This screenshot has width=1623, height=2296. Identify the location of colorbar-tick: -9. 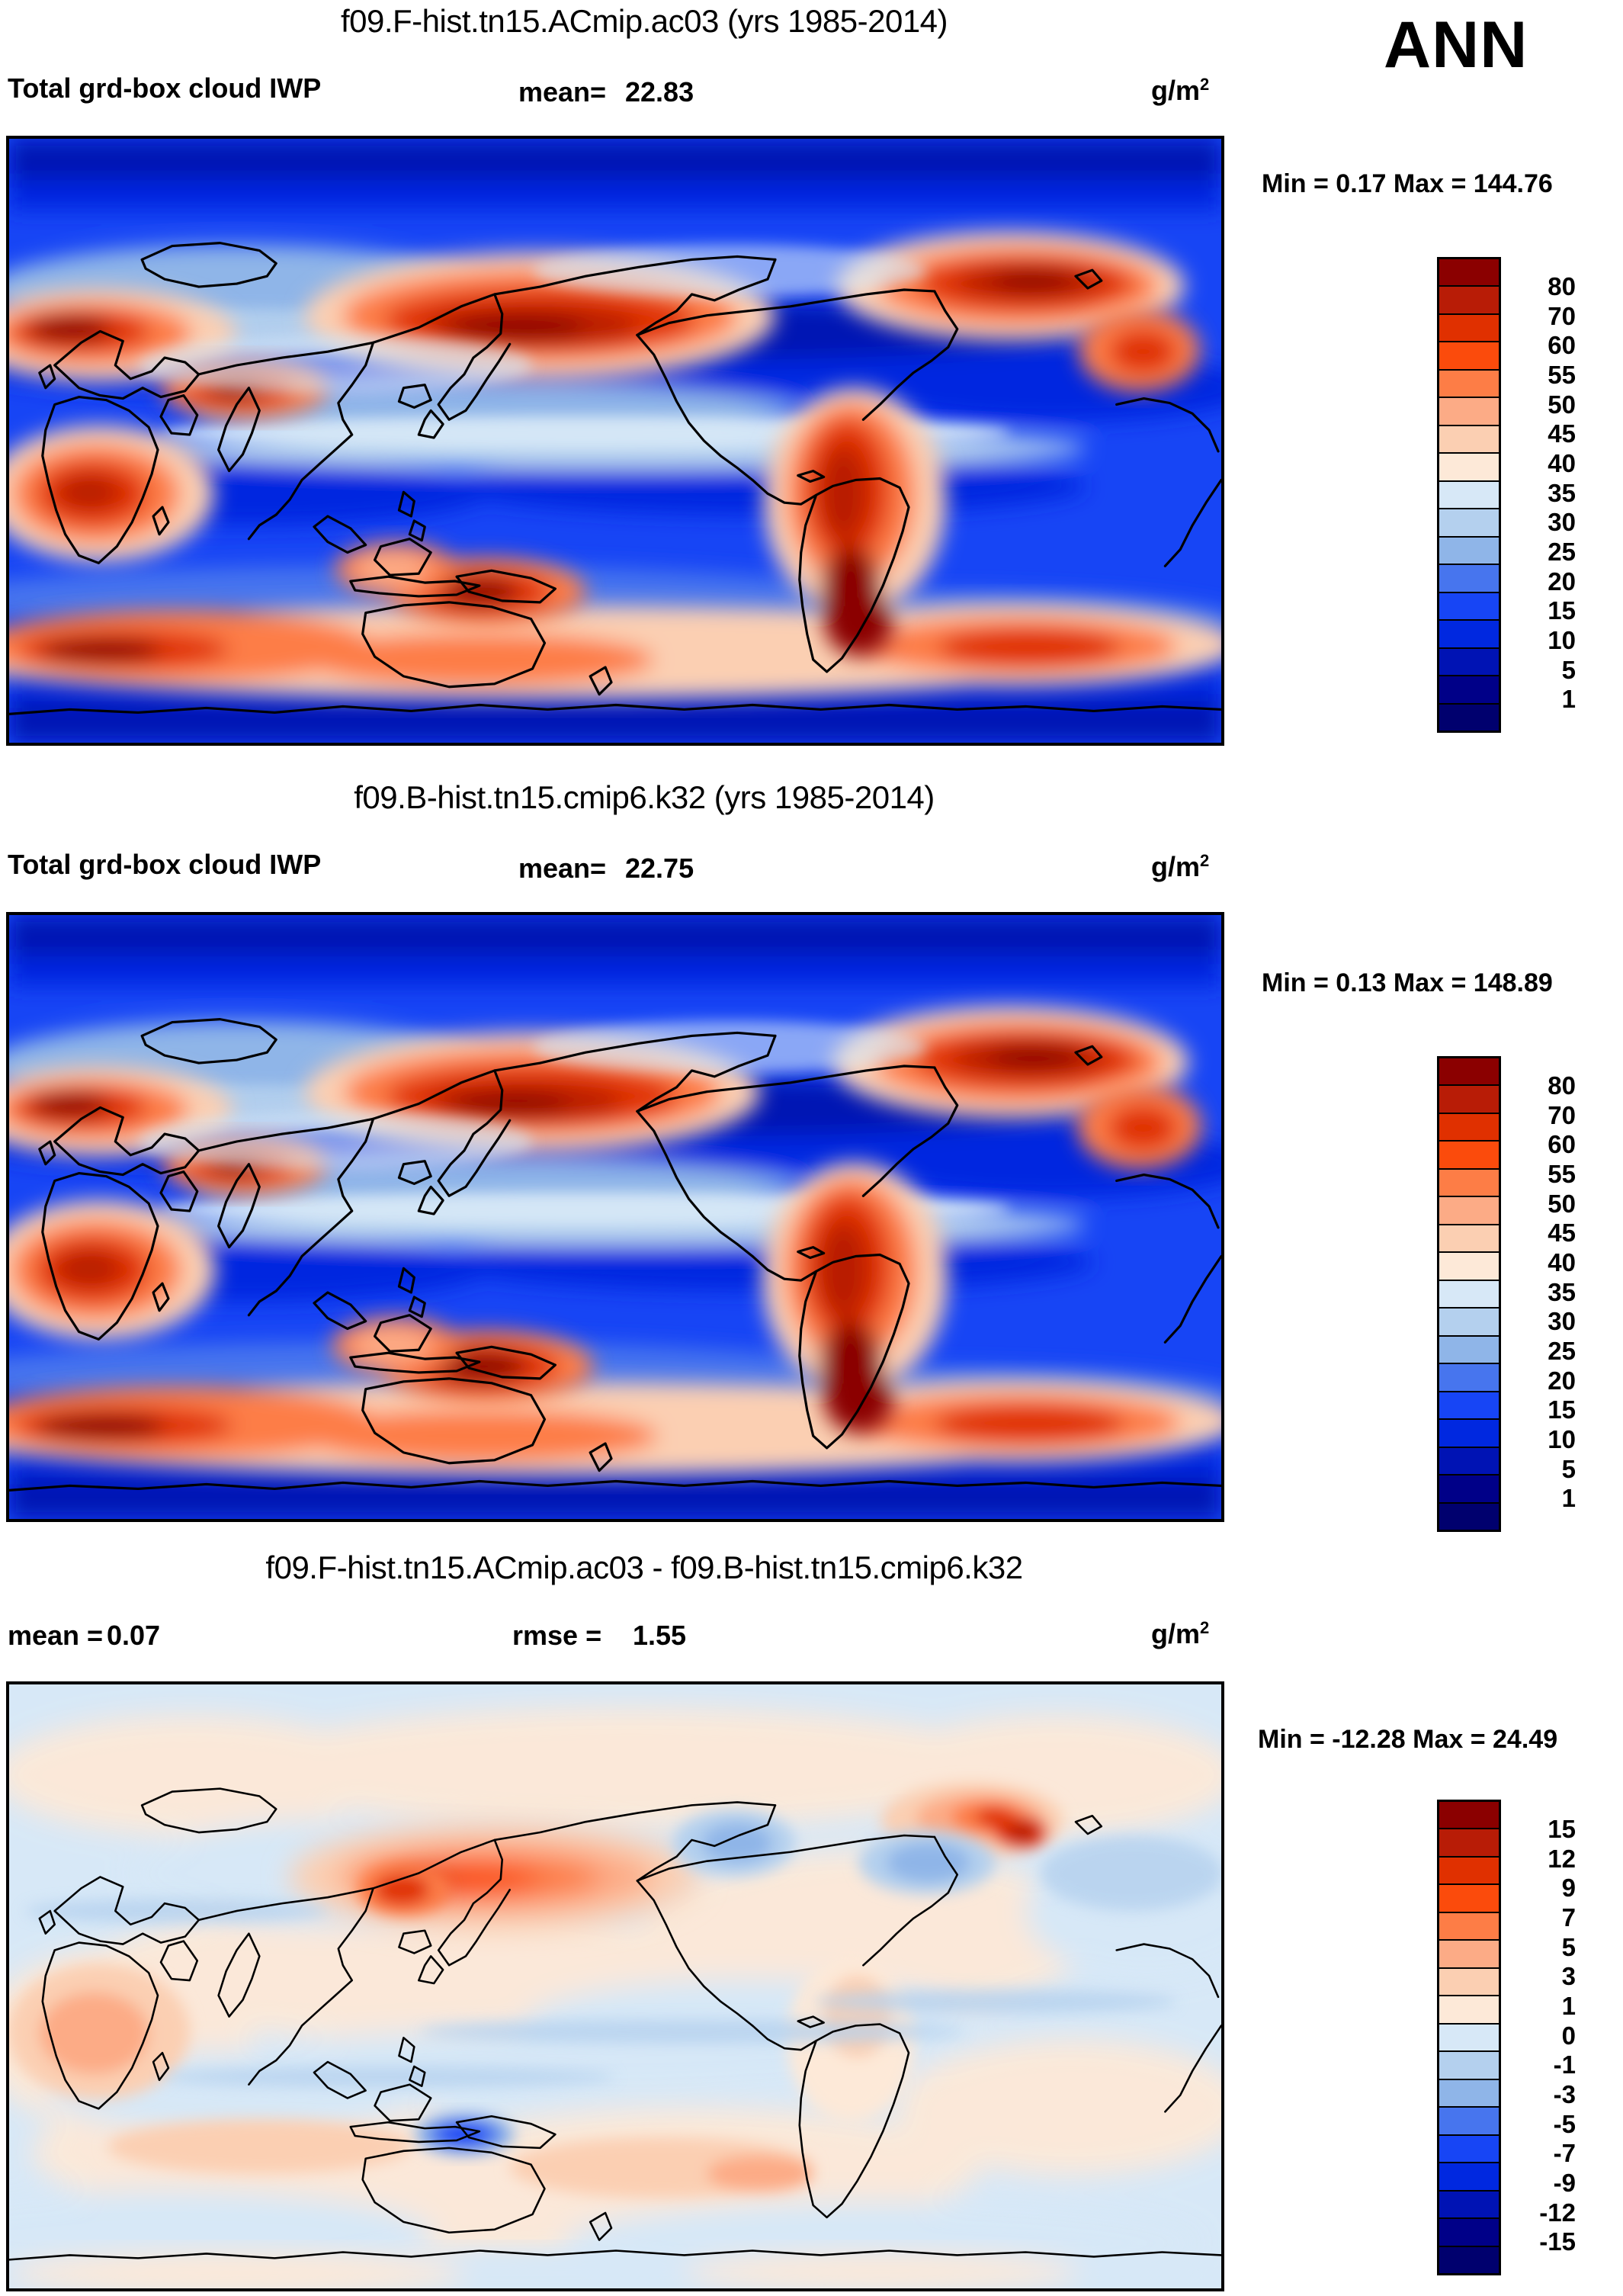
(1541, 2183).